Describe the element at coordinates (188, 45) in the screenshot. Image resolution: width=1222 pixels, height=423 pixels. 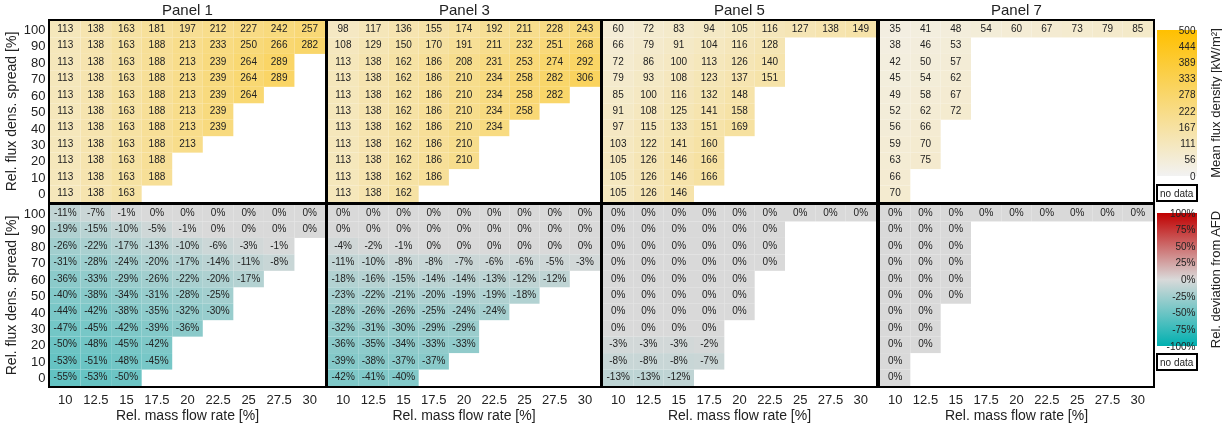
I see `data-label: 213` at that location.